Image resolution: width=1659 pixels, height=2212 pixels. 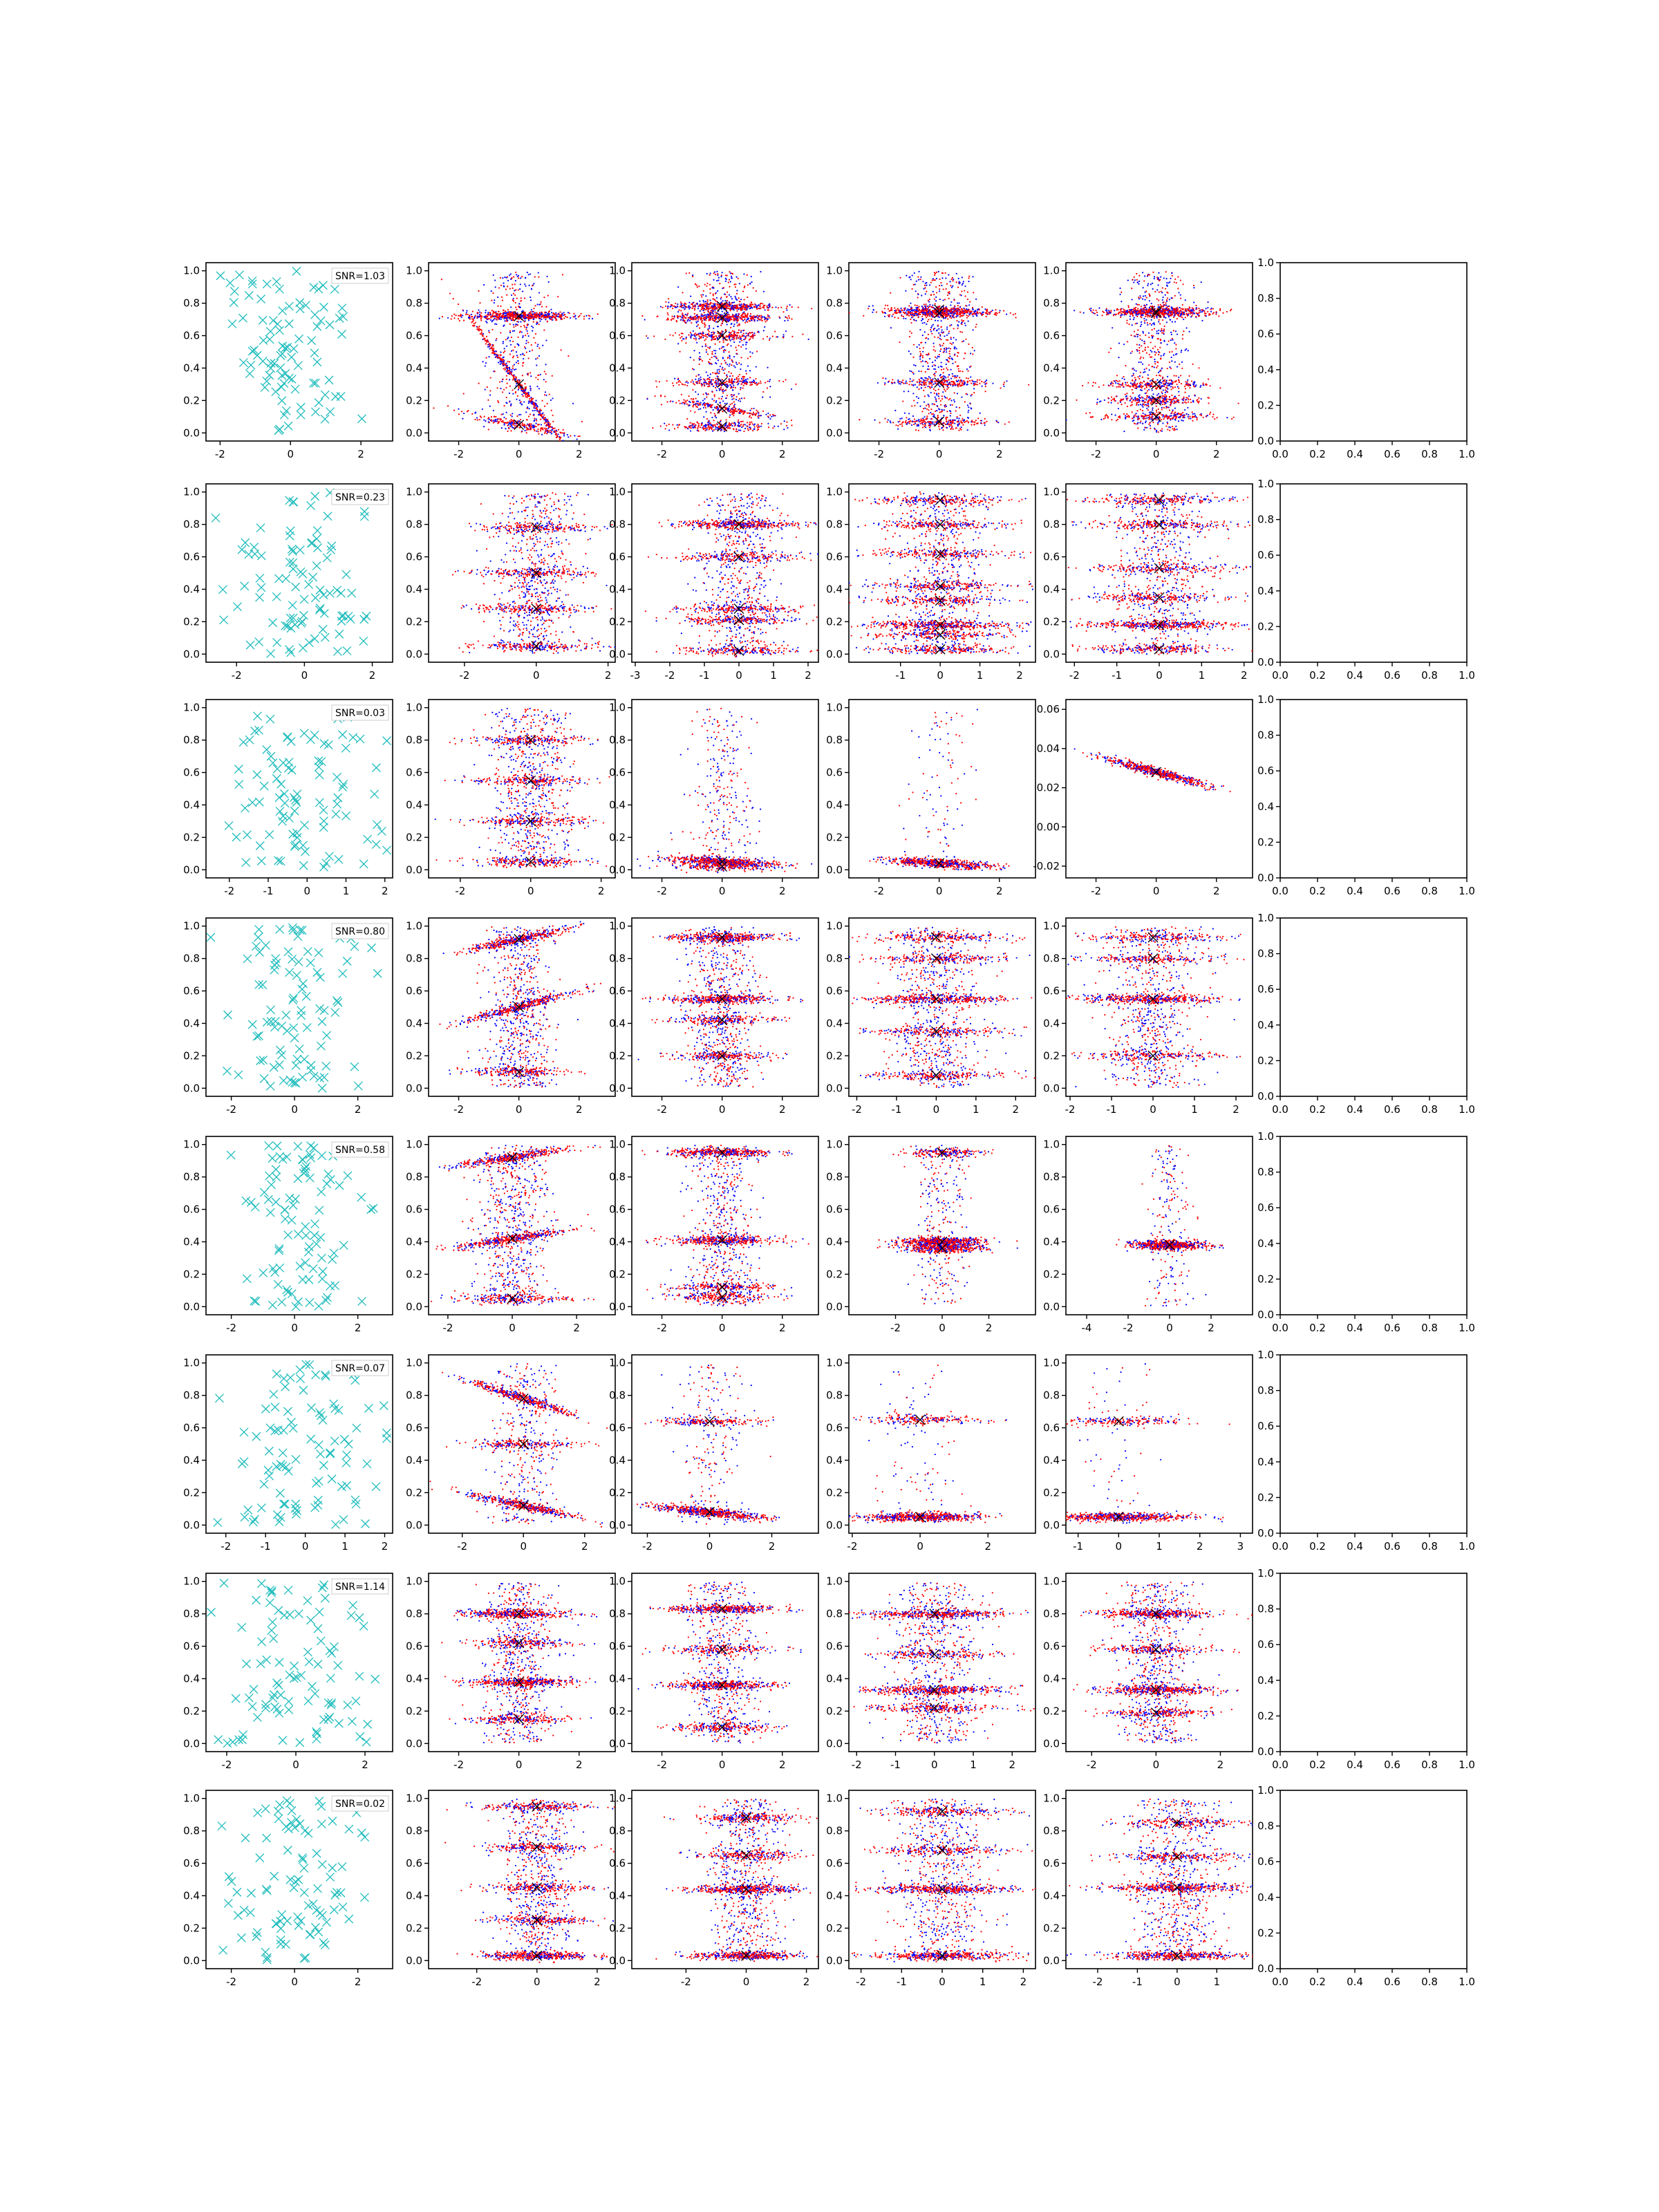 I want to click on noise-x-marker, so click(x=330, y=325).